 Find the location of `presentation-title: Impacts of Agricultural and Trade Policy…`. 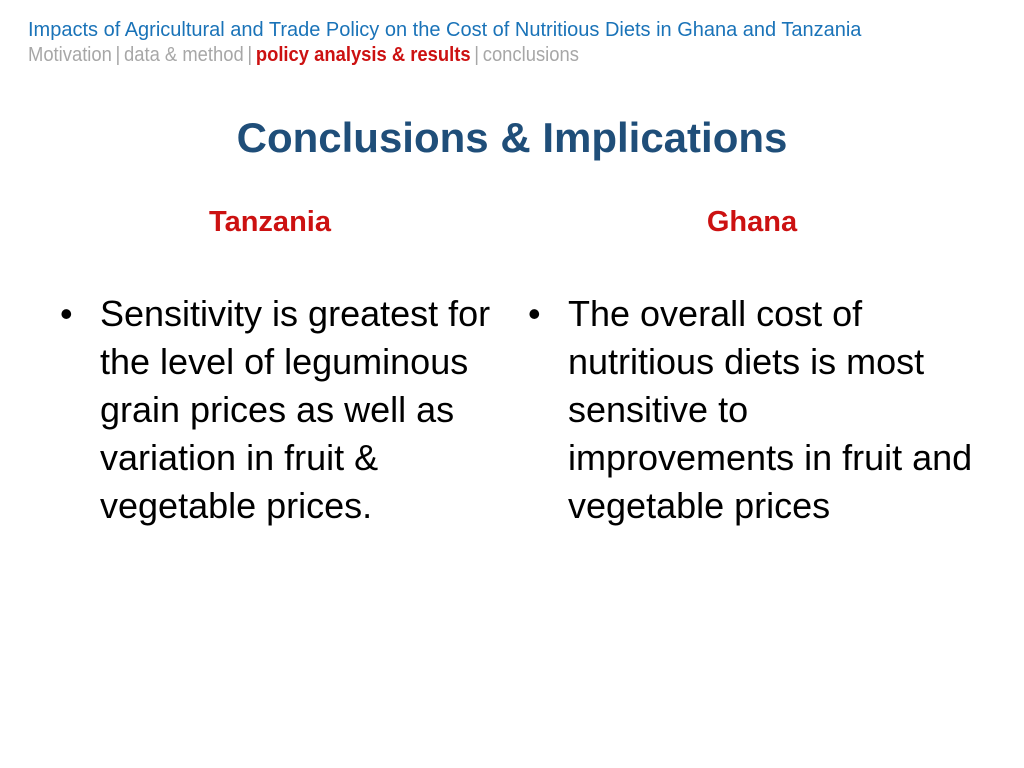

presentation-title: Impacts of Agricultural and Trade Policy… is located at coordinates (445, 30).